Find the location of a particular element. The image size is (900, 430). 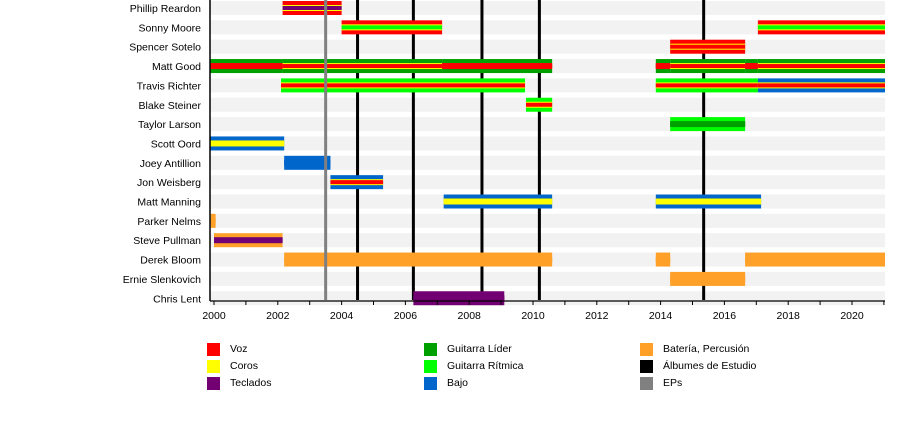

member-label: Spencer Sotelo is located at coordinates (165, 48).